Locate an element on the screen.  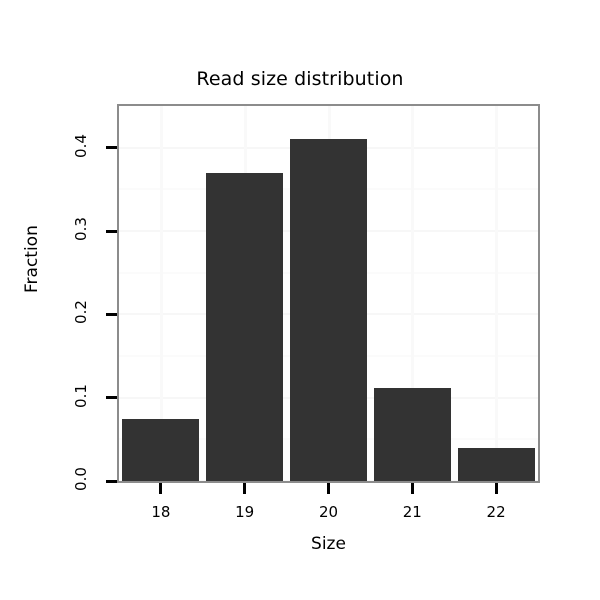
y-tick-label: 0.4 is located at coordinates (81, 145).